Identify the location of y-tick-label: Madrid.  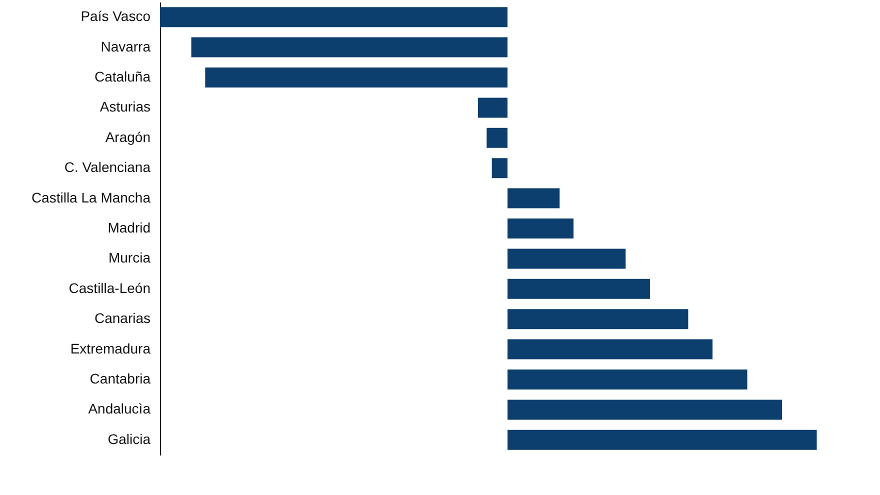
(129, 228).